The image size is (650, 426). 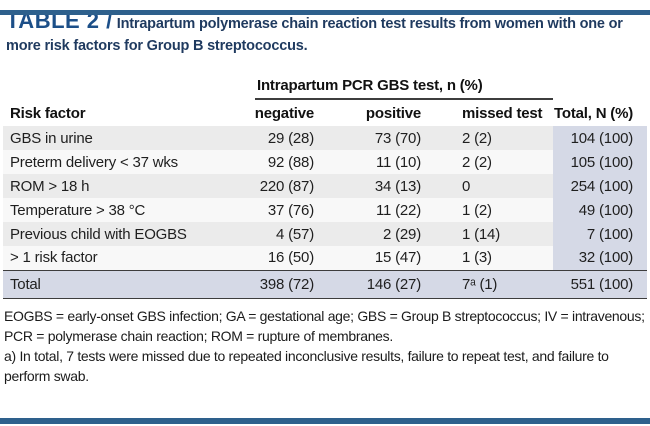 What do you see at coordinates (369, 138) in the screenshot?
I see `cell-positive: 73 (70)` at bounding box center [369, 138].